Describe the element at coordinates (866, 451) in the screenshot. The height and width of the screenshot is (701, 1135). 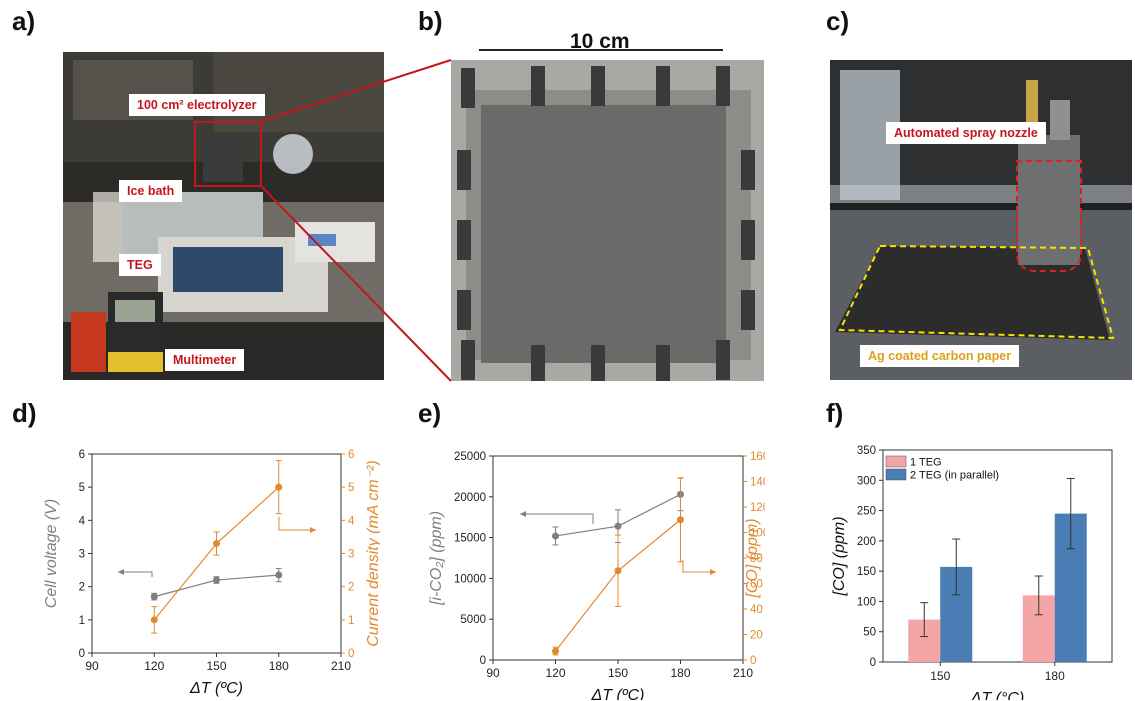
I see `y-tick-label: 350` at that location.